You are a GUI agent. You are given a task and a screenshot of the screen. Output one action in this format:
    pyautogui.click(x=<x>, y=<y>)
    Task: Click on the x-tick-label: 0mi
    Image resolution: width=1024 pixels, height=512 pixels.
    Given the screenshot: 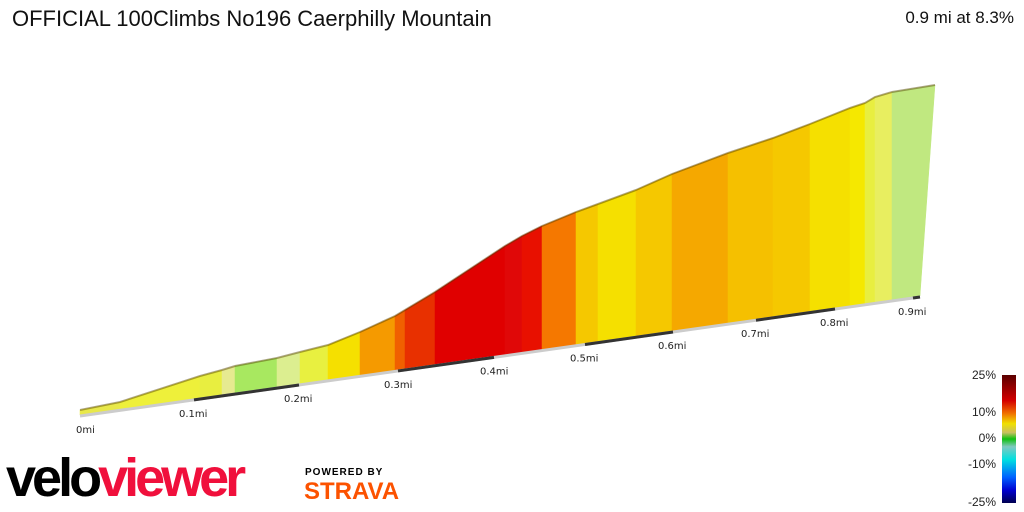 What is the action you would take?
    pyautogui.click(x=85, y=430)
    